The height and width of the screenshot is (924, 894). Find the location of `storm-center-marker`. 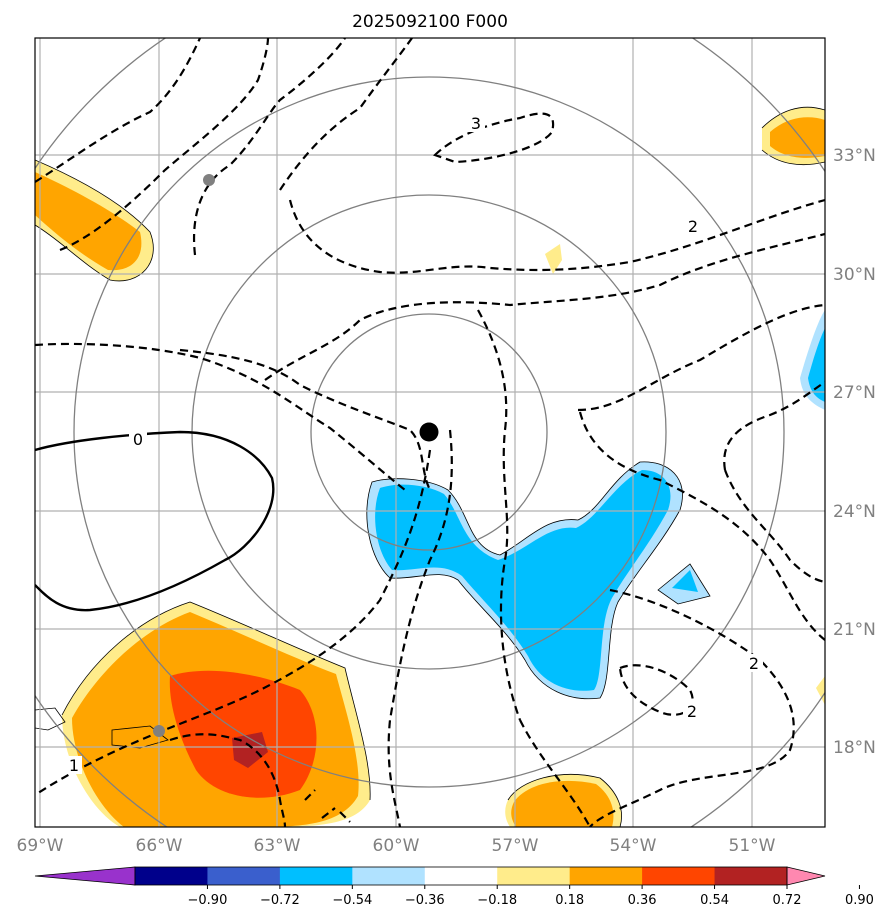

storm-center-marker is located at coordinates (429, 432).